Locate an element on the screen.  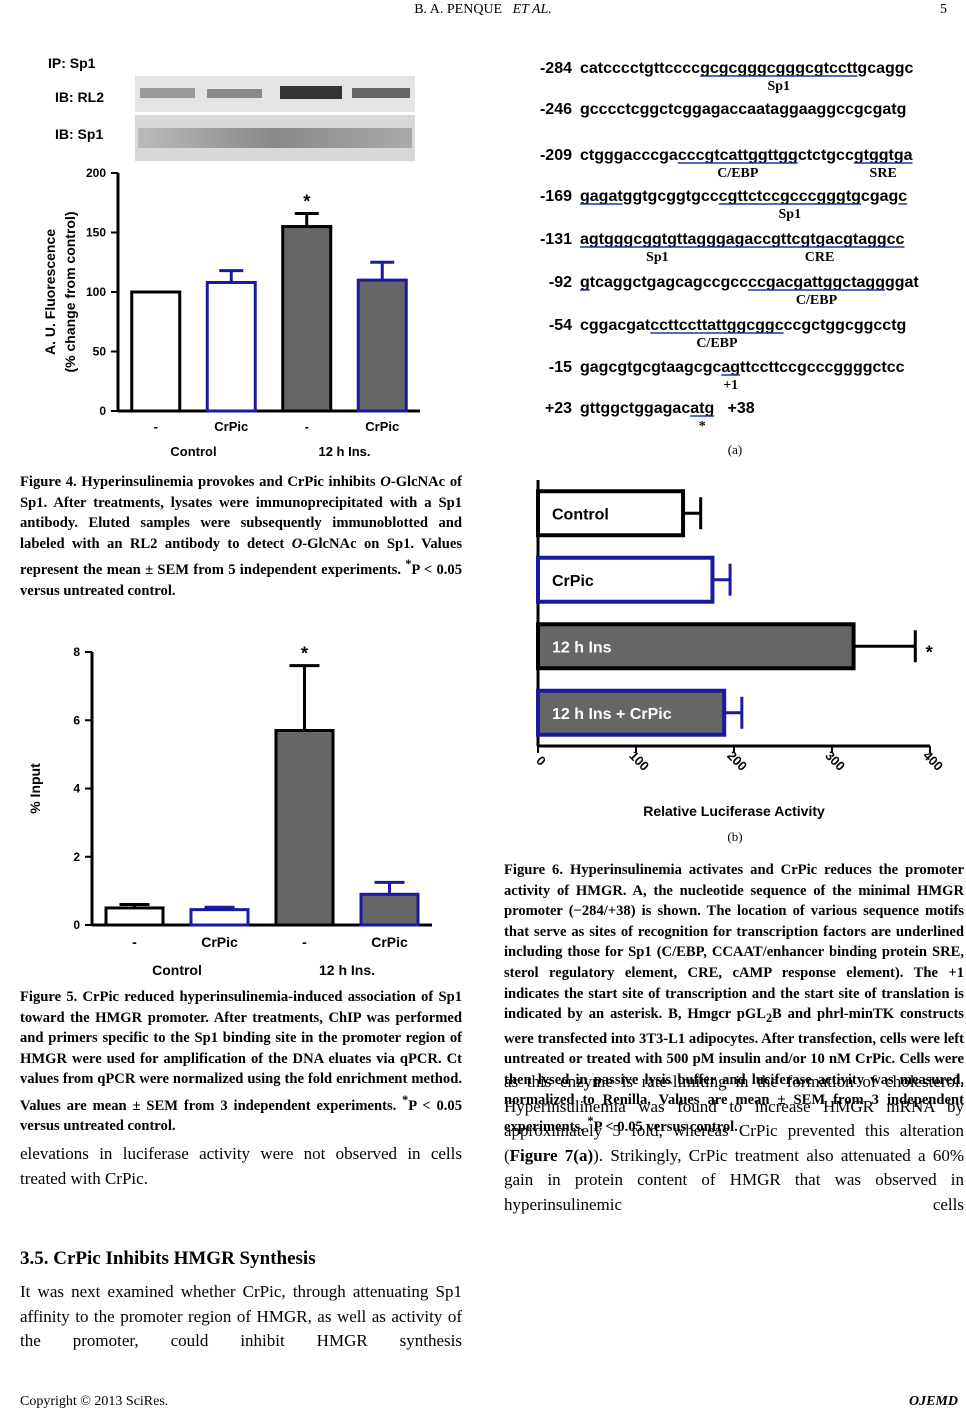
sequence-segment: ag is located at coordinates (730, 367).